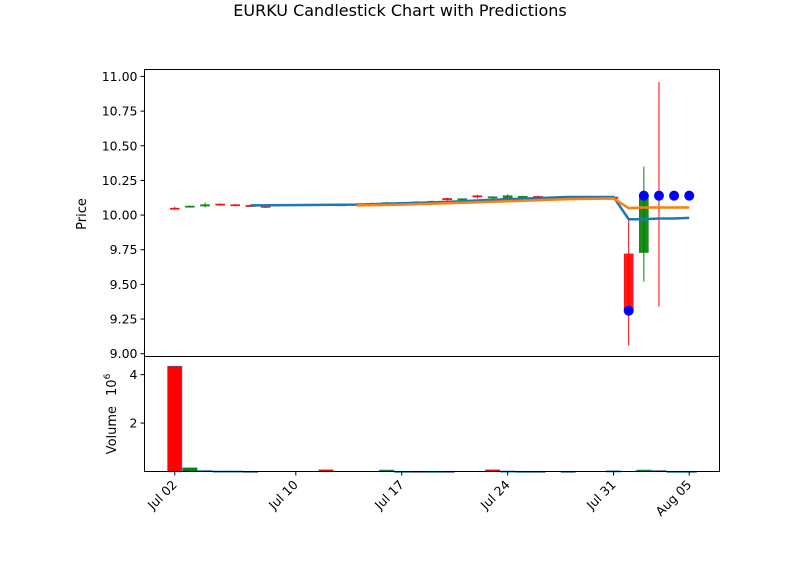 Image resolution: width=800 pixels, height=575 pixels. What do you see at coordinates (389, 495) in the screenshot?
I see `x-tick-label: Jul 17` at bounding box center [389, 495].